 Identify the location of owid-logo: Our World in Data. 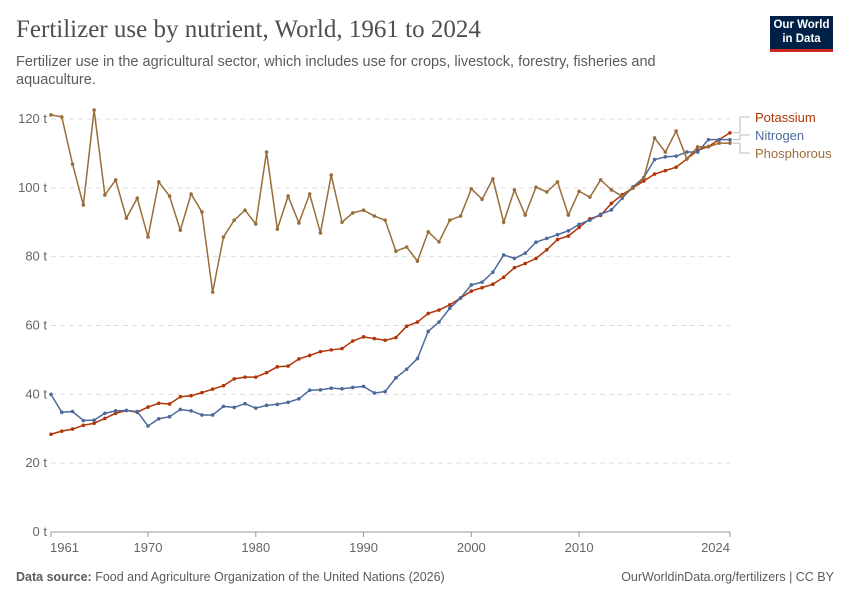
(801, 34).